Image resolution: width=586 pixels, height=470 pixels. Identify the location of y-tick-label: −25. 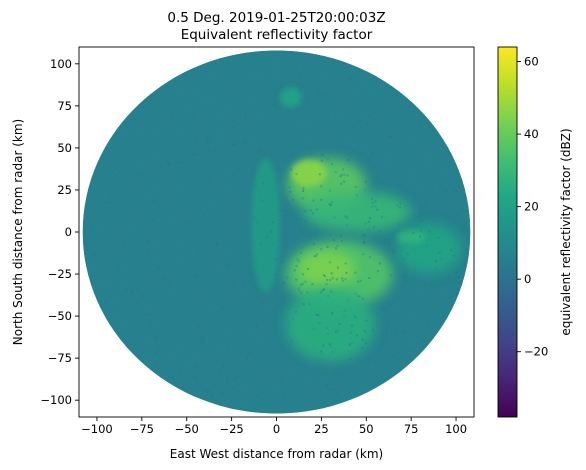
(60, 274).